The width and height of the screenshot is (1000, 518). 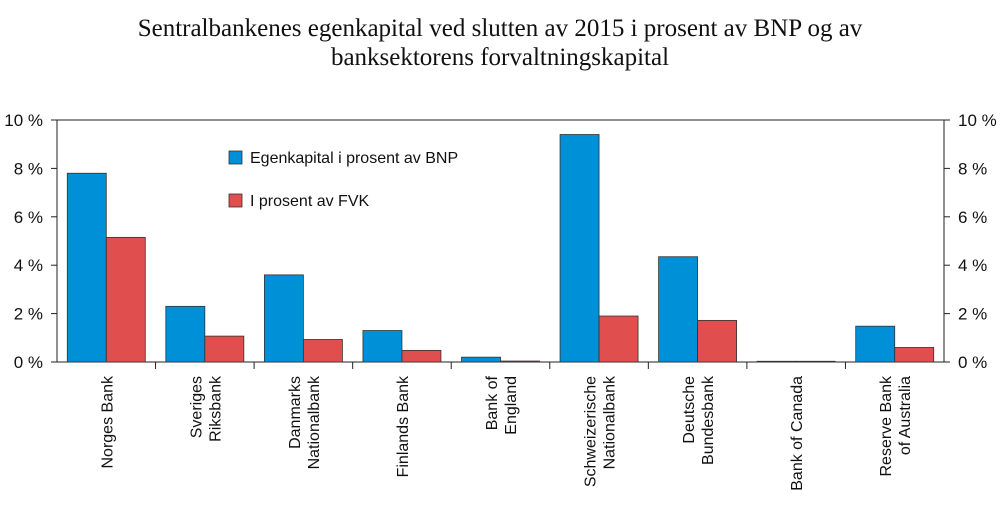 What do you see at coordinates (305, 422) in the screenshot?
I see `x-category-label: Danmarks Nationalbank` at bounding box center [305, 422].